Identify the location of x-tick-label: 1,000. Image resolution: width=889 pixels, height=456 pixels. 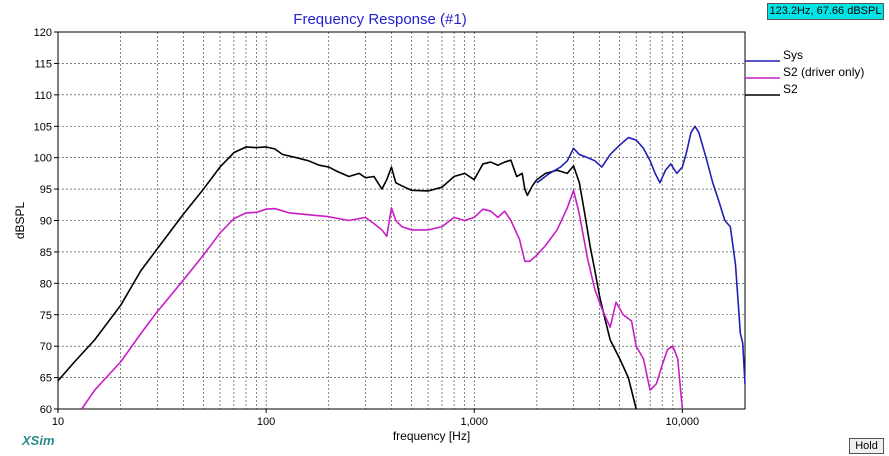
(474, 422).